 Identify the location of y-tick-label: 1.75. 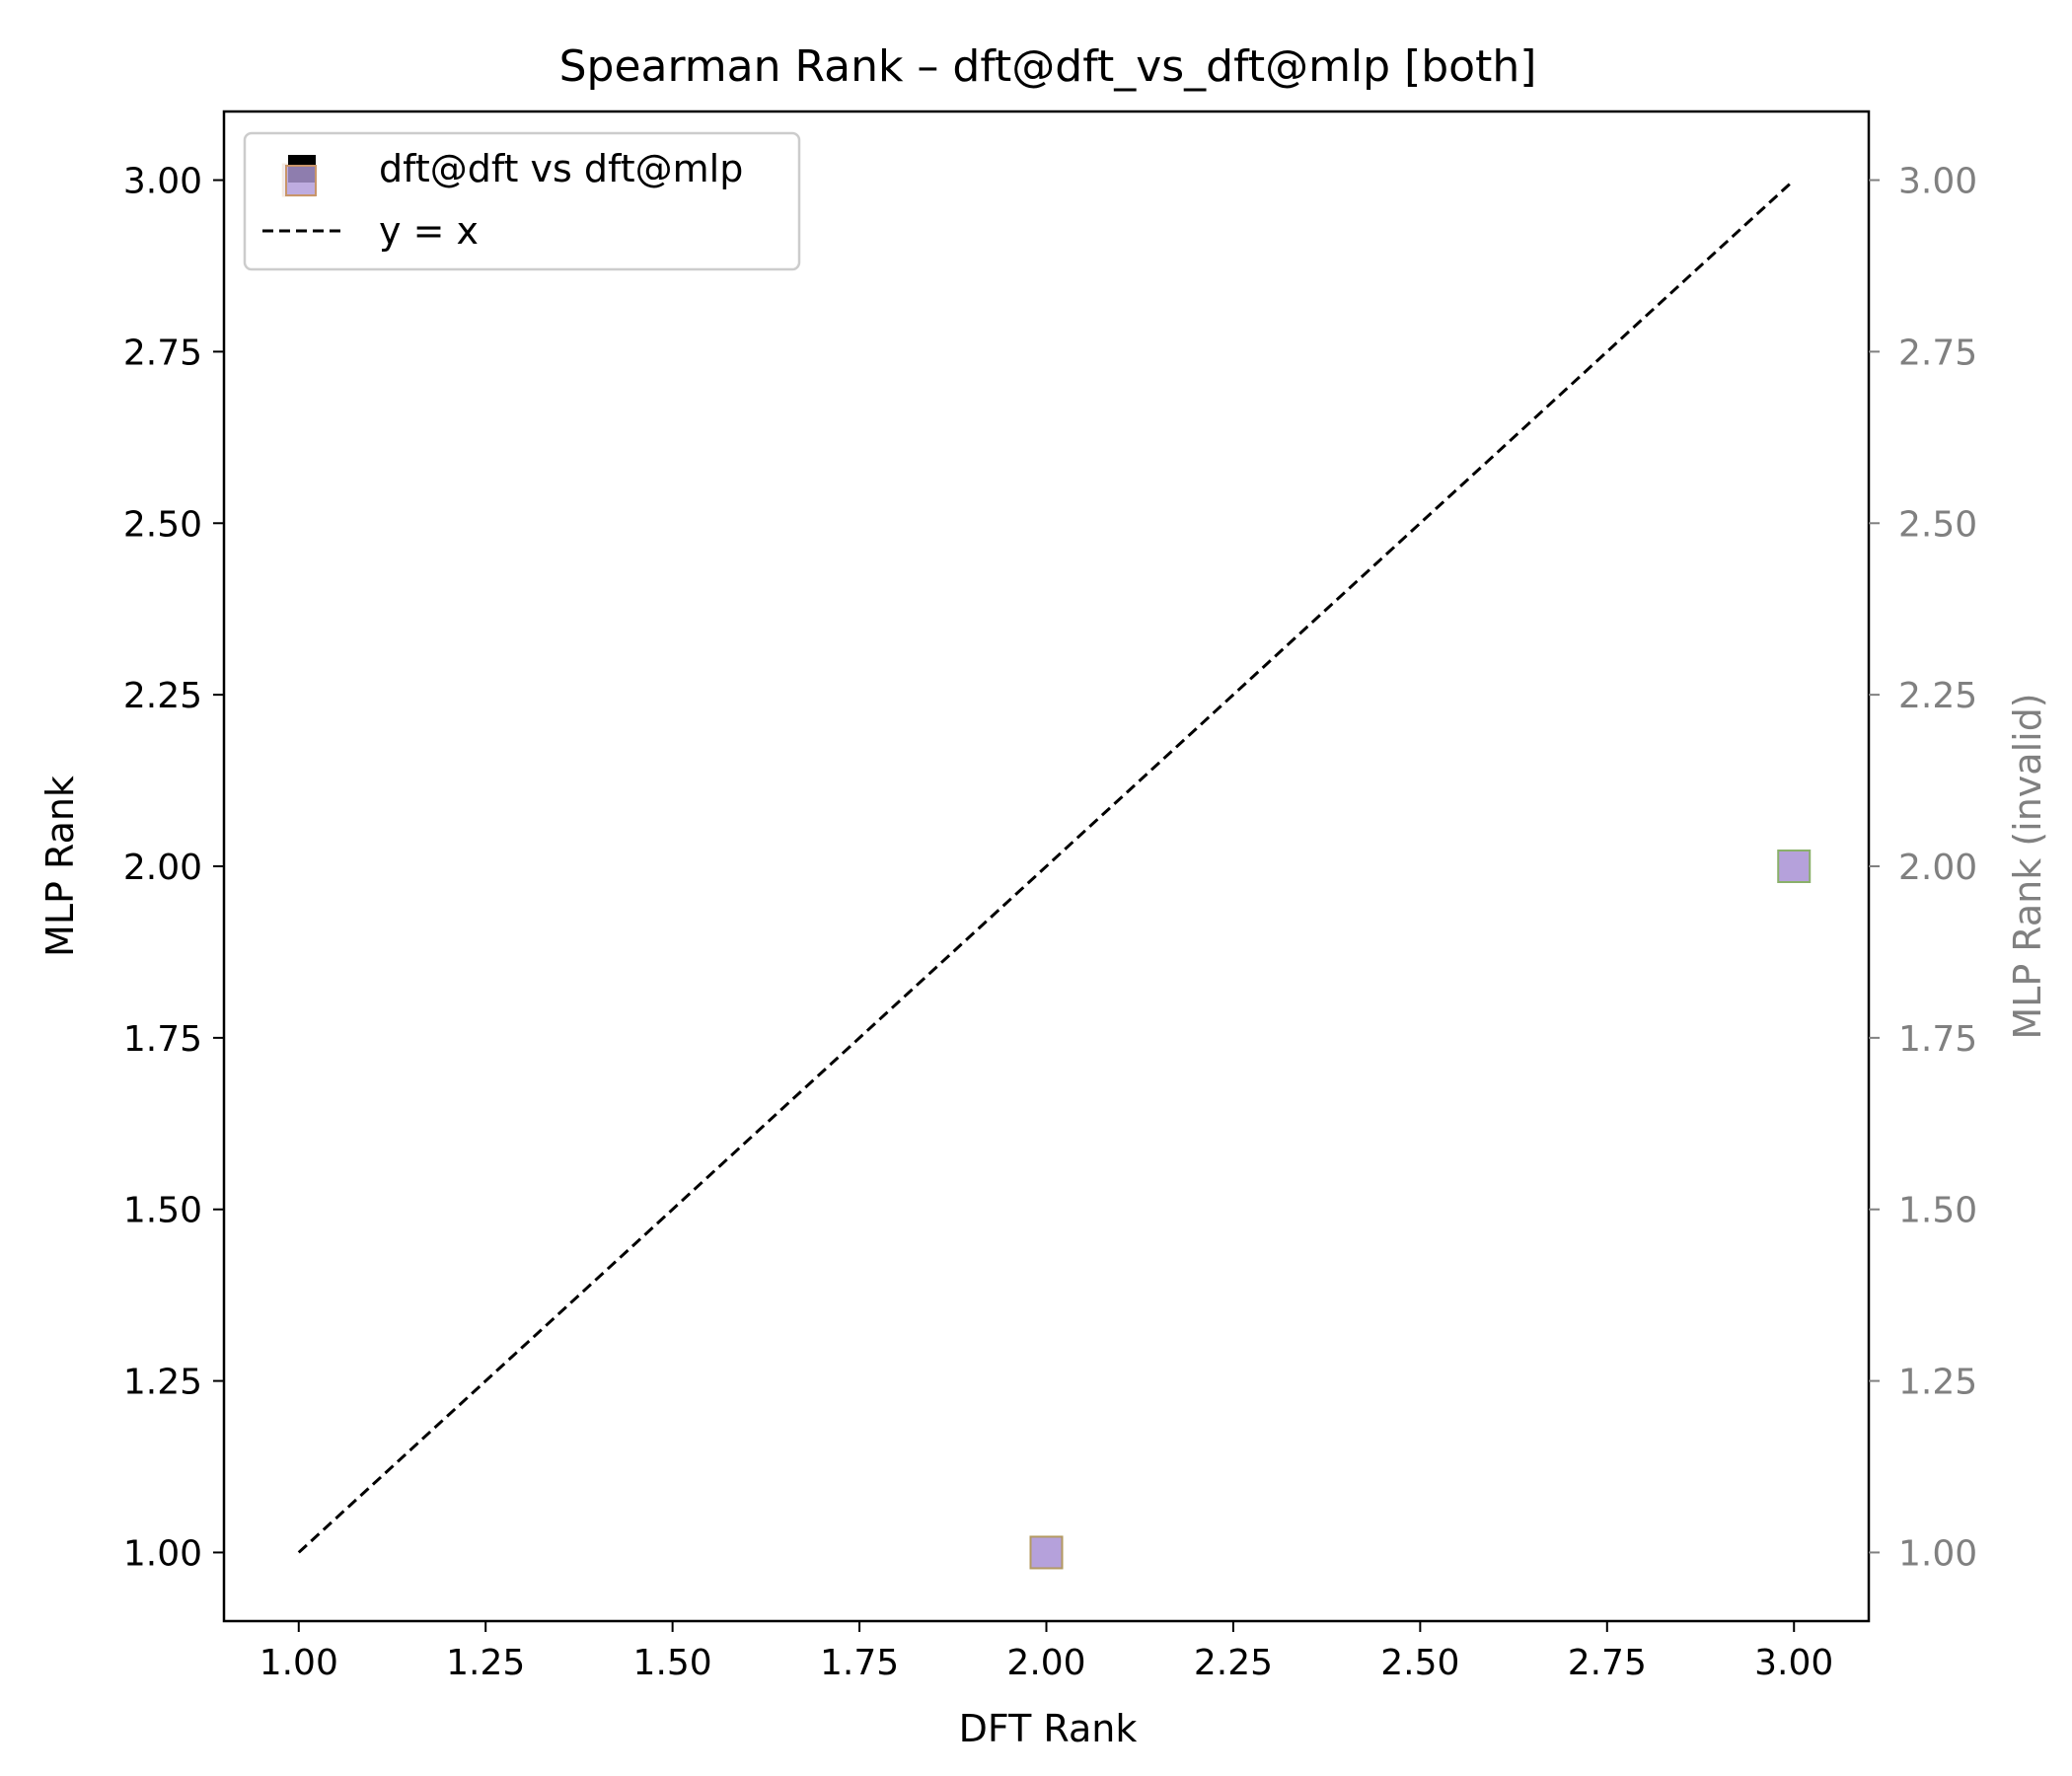
(163, 1039).